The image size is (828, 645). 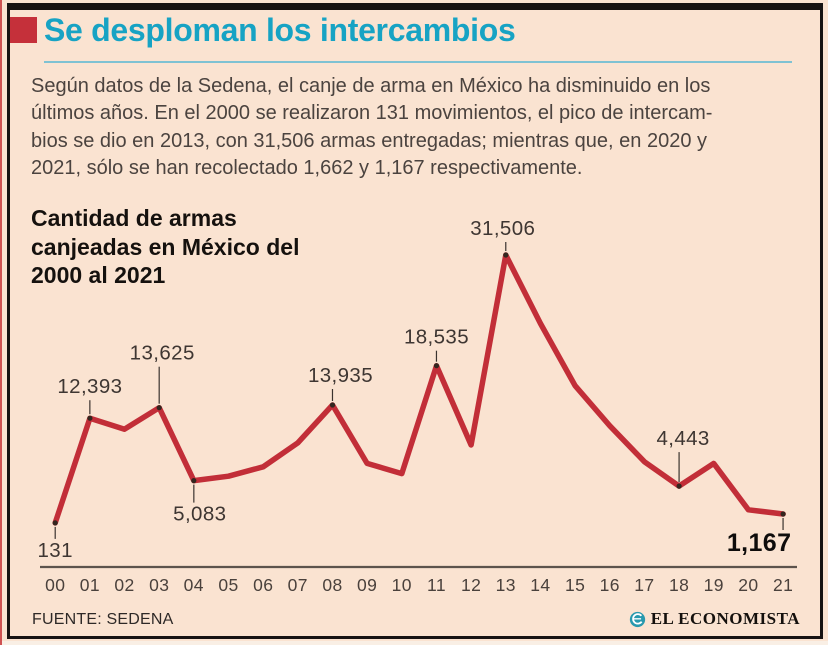 I want to click on x-tick-label: 15, so click(x=575, y=585).